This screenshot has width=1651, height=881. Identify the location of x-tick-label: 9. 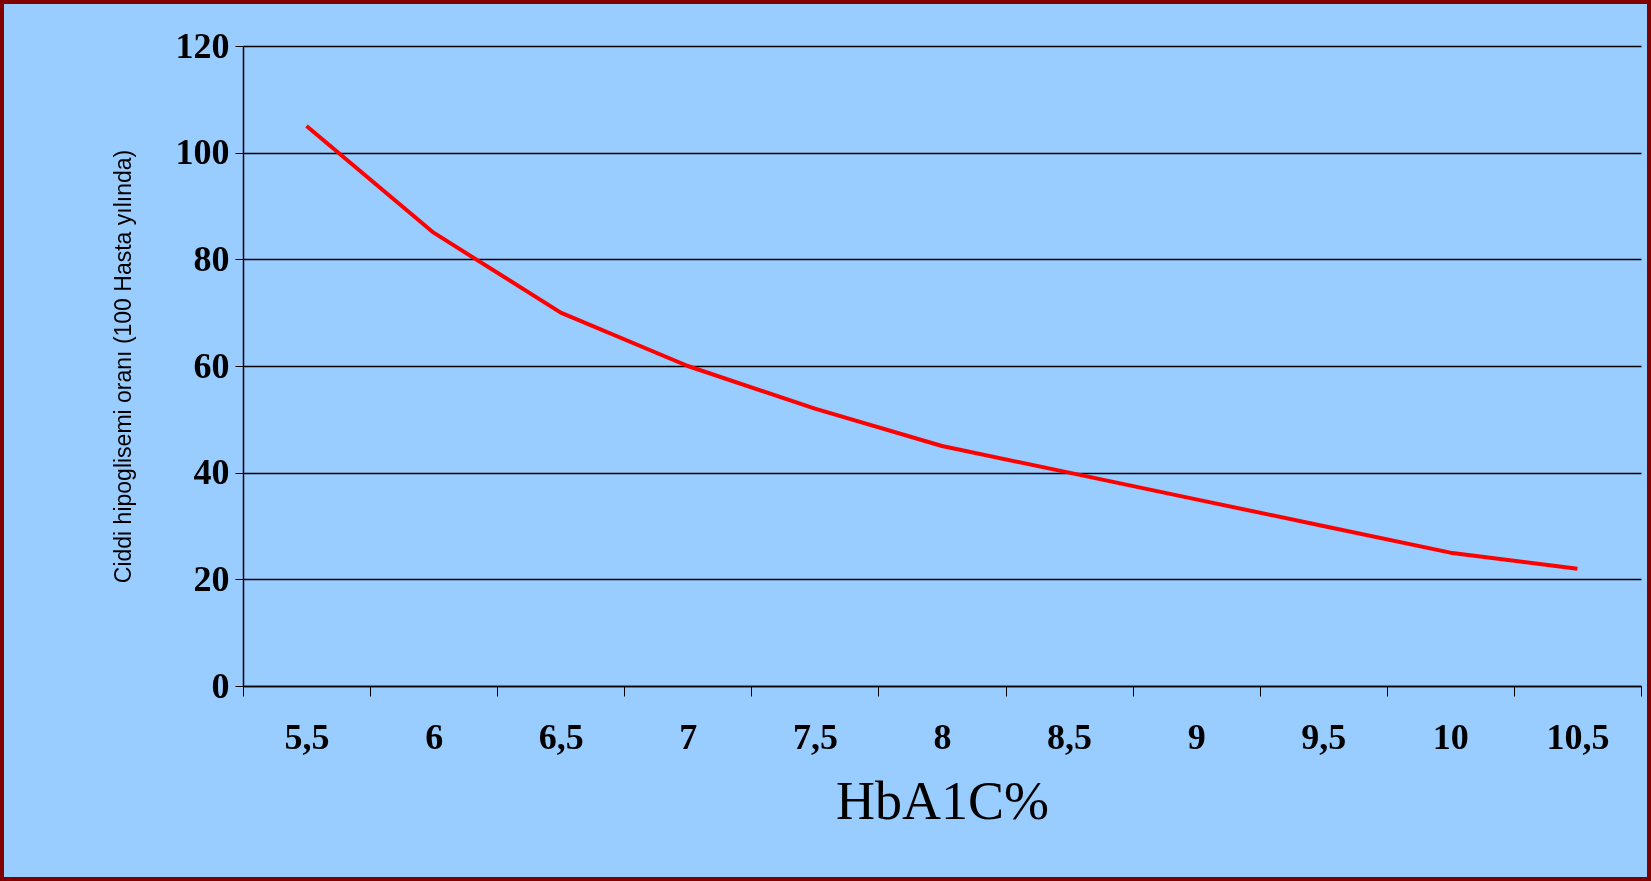
(1196, 736).